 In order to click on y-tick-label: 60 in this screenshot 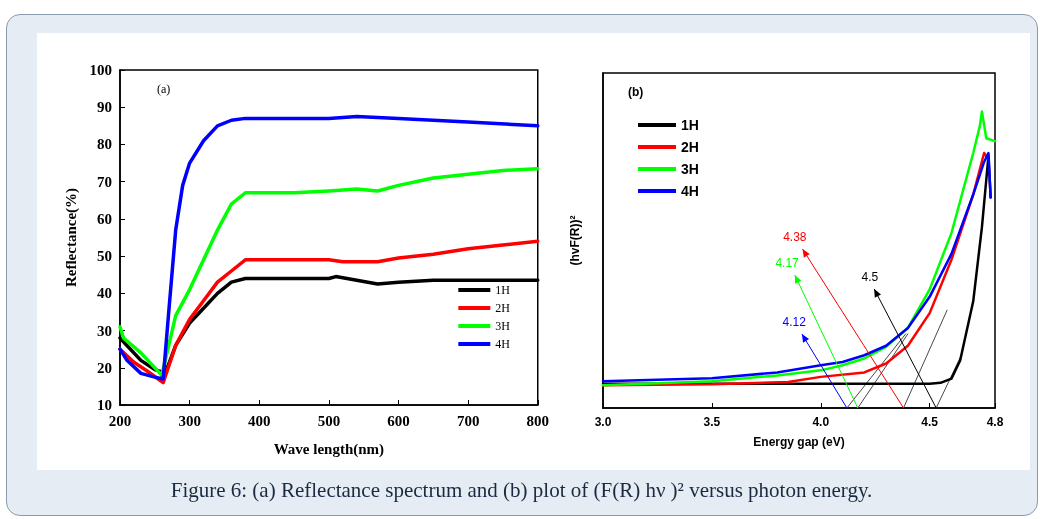, I will do `click(104, 218)`.